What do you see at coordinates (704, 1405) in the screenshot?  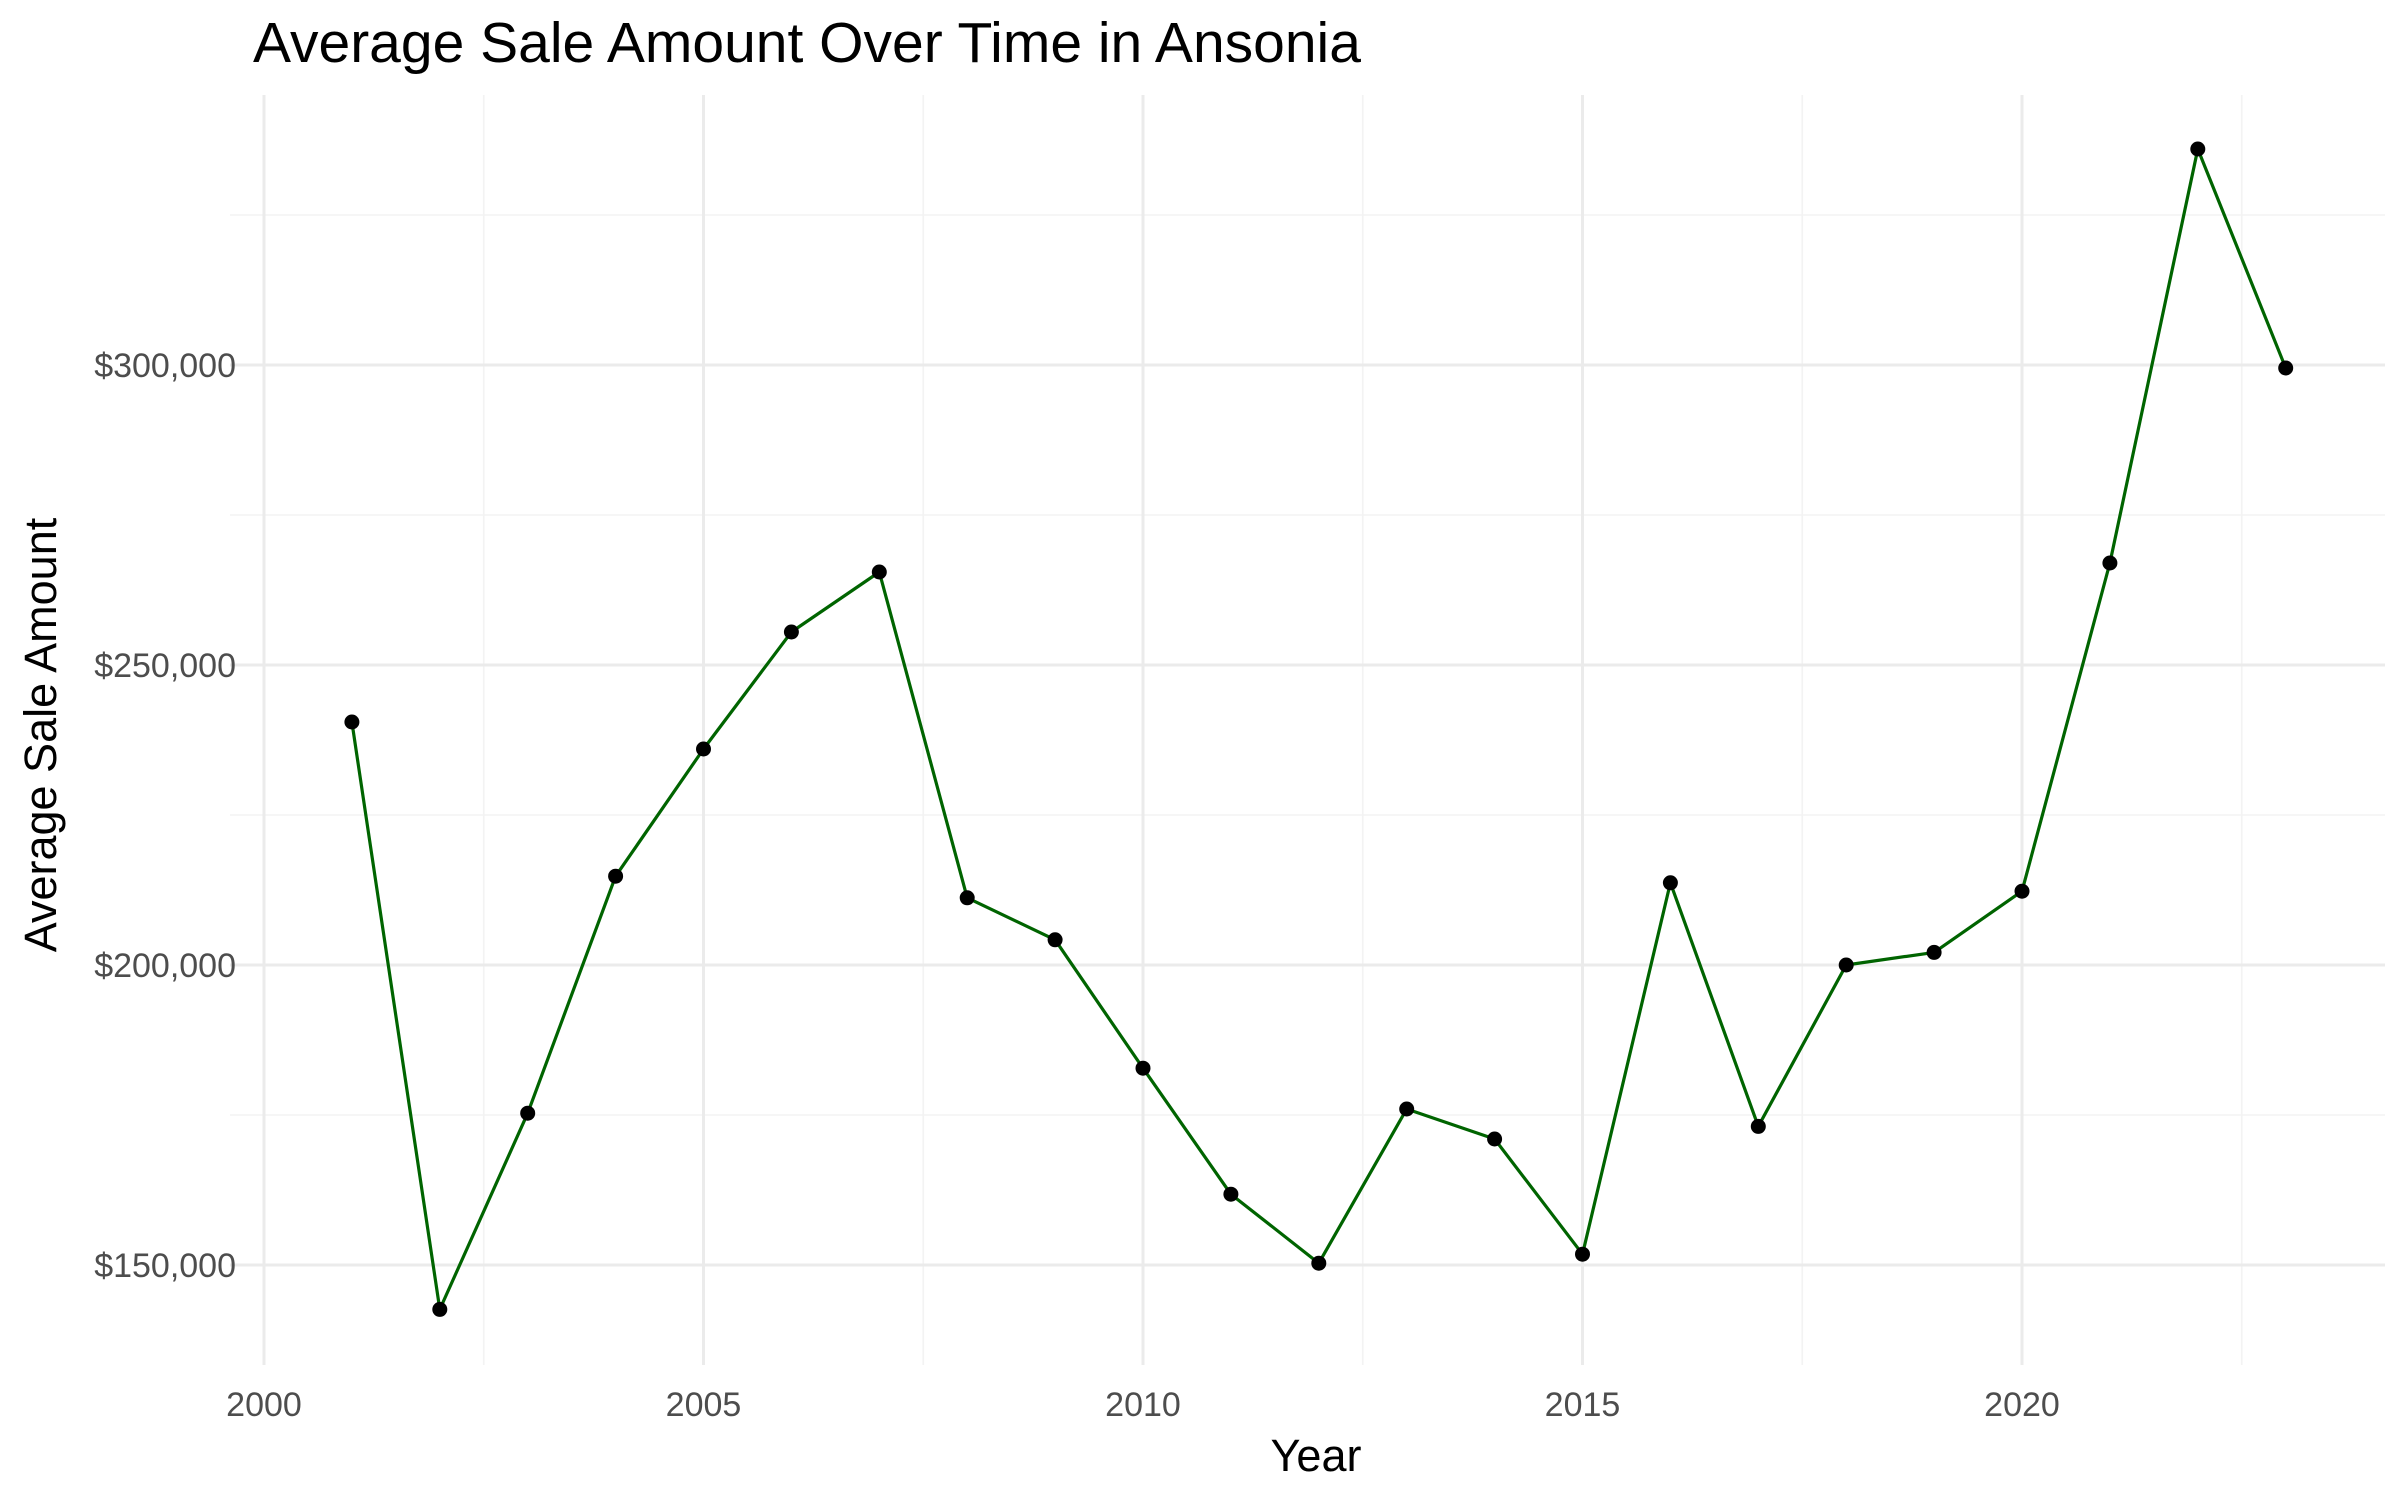 I see `x-tick-label: 2005` at bounding box center [704, 1405].